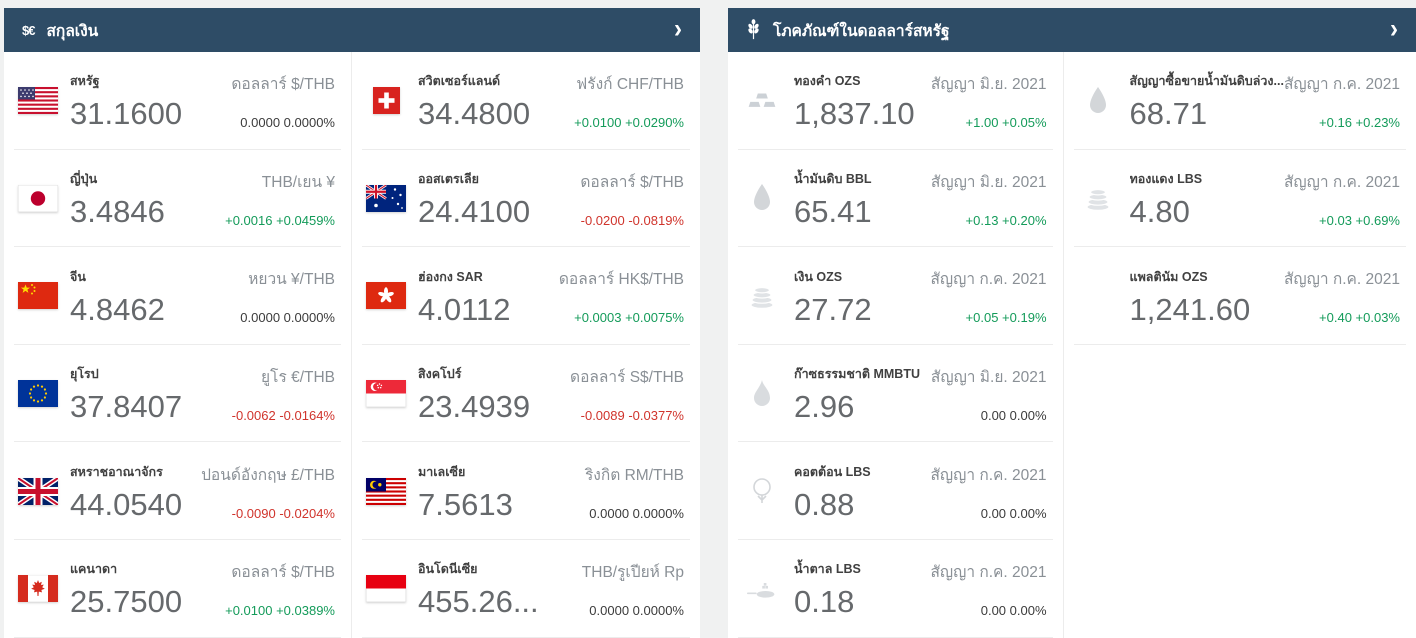  What do you see at coordinates (762, 589) in the screenshot?
I see `sugar-spoon-icon` at bounding box center [762, 589].